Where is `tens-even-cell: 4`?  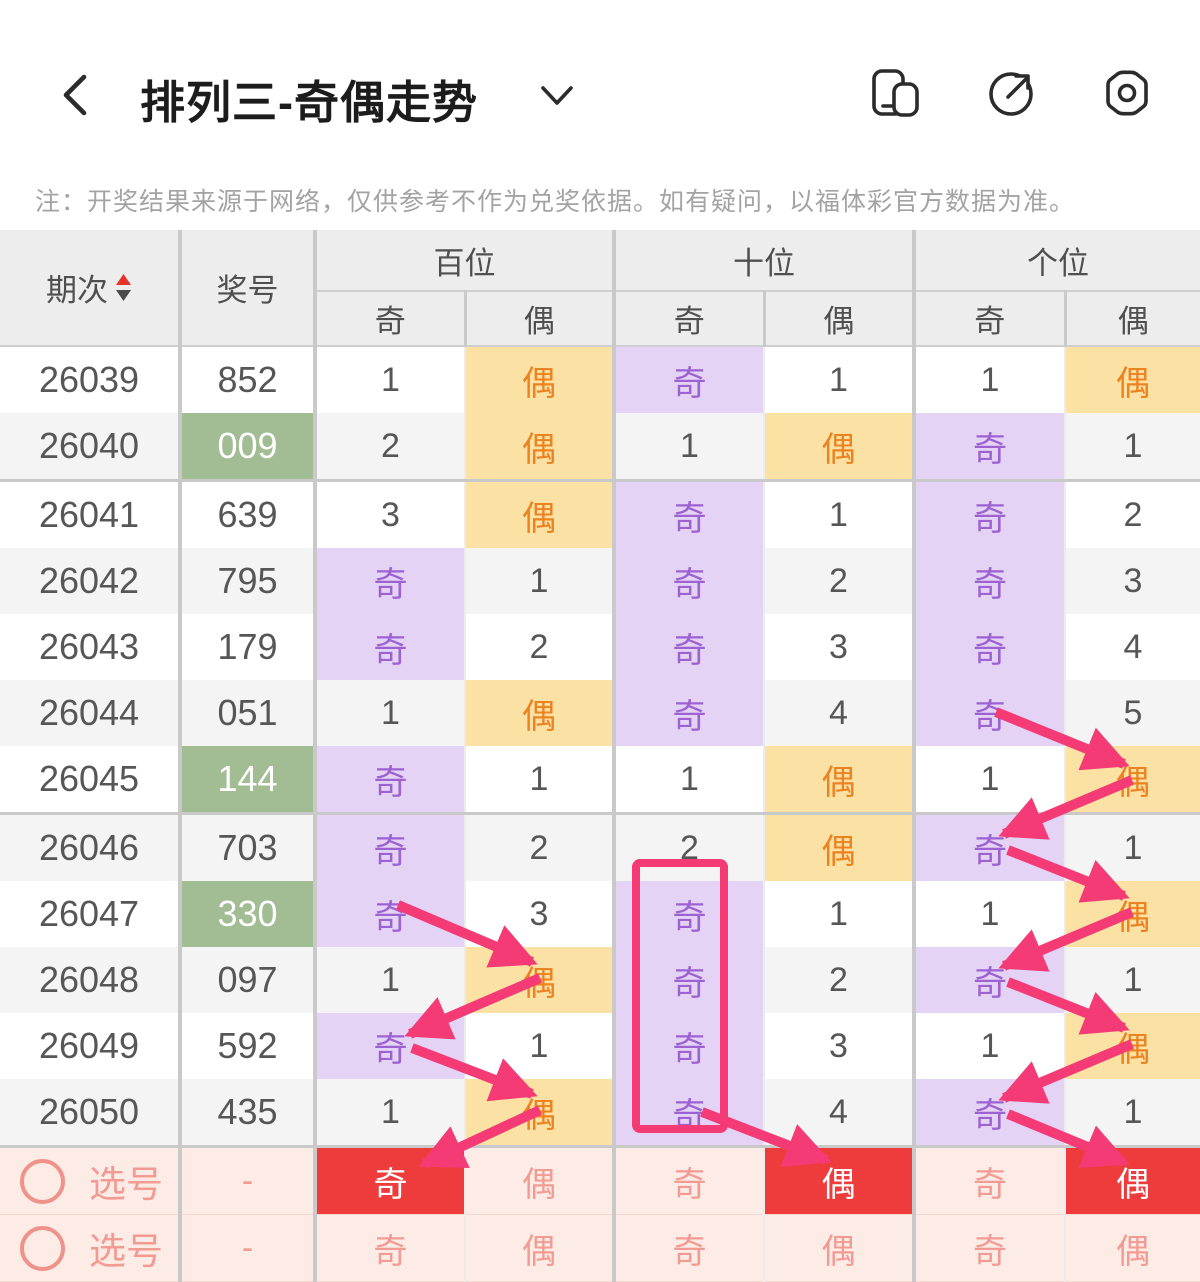
tens-even-cell: 4 is located at coordinates (840, 1113).